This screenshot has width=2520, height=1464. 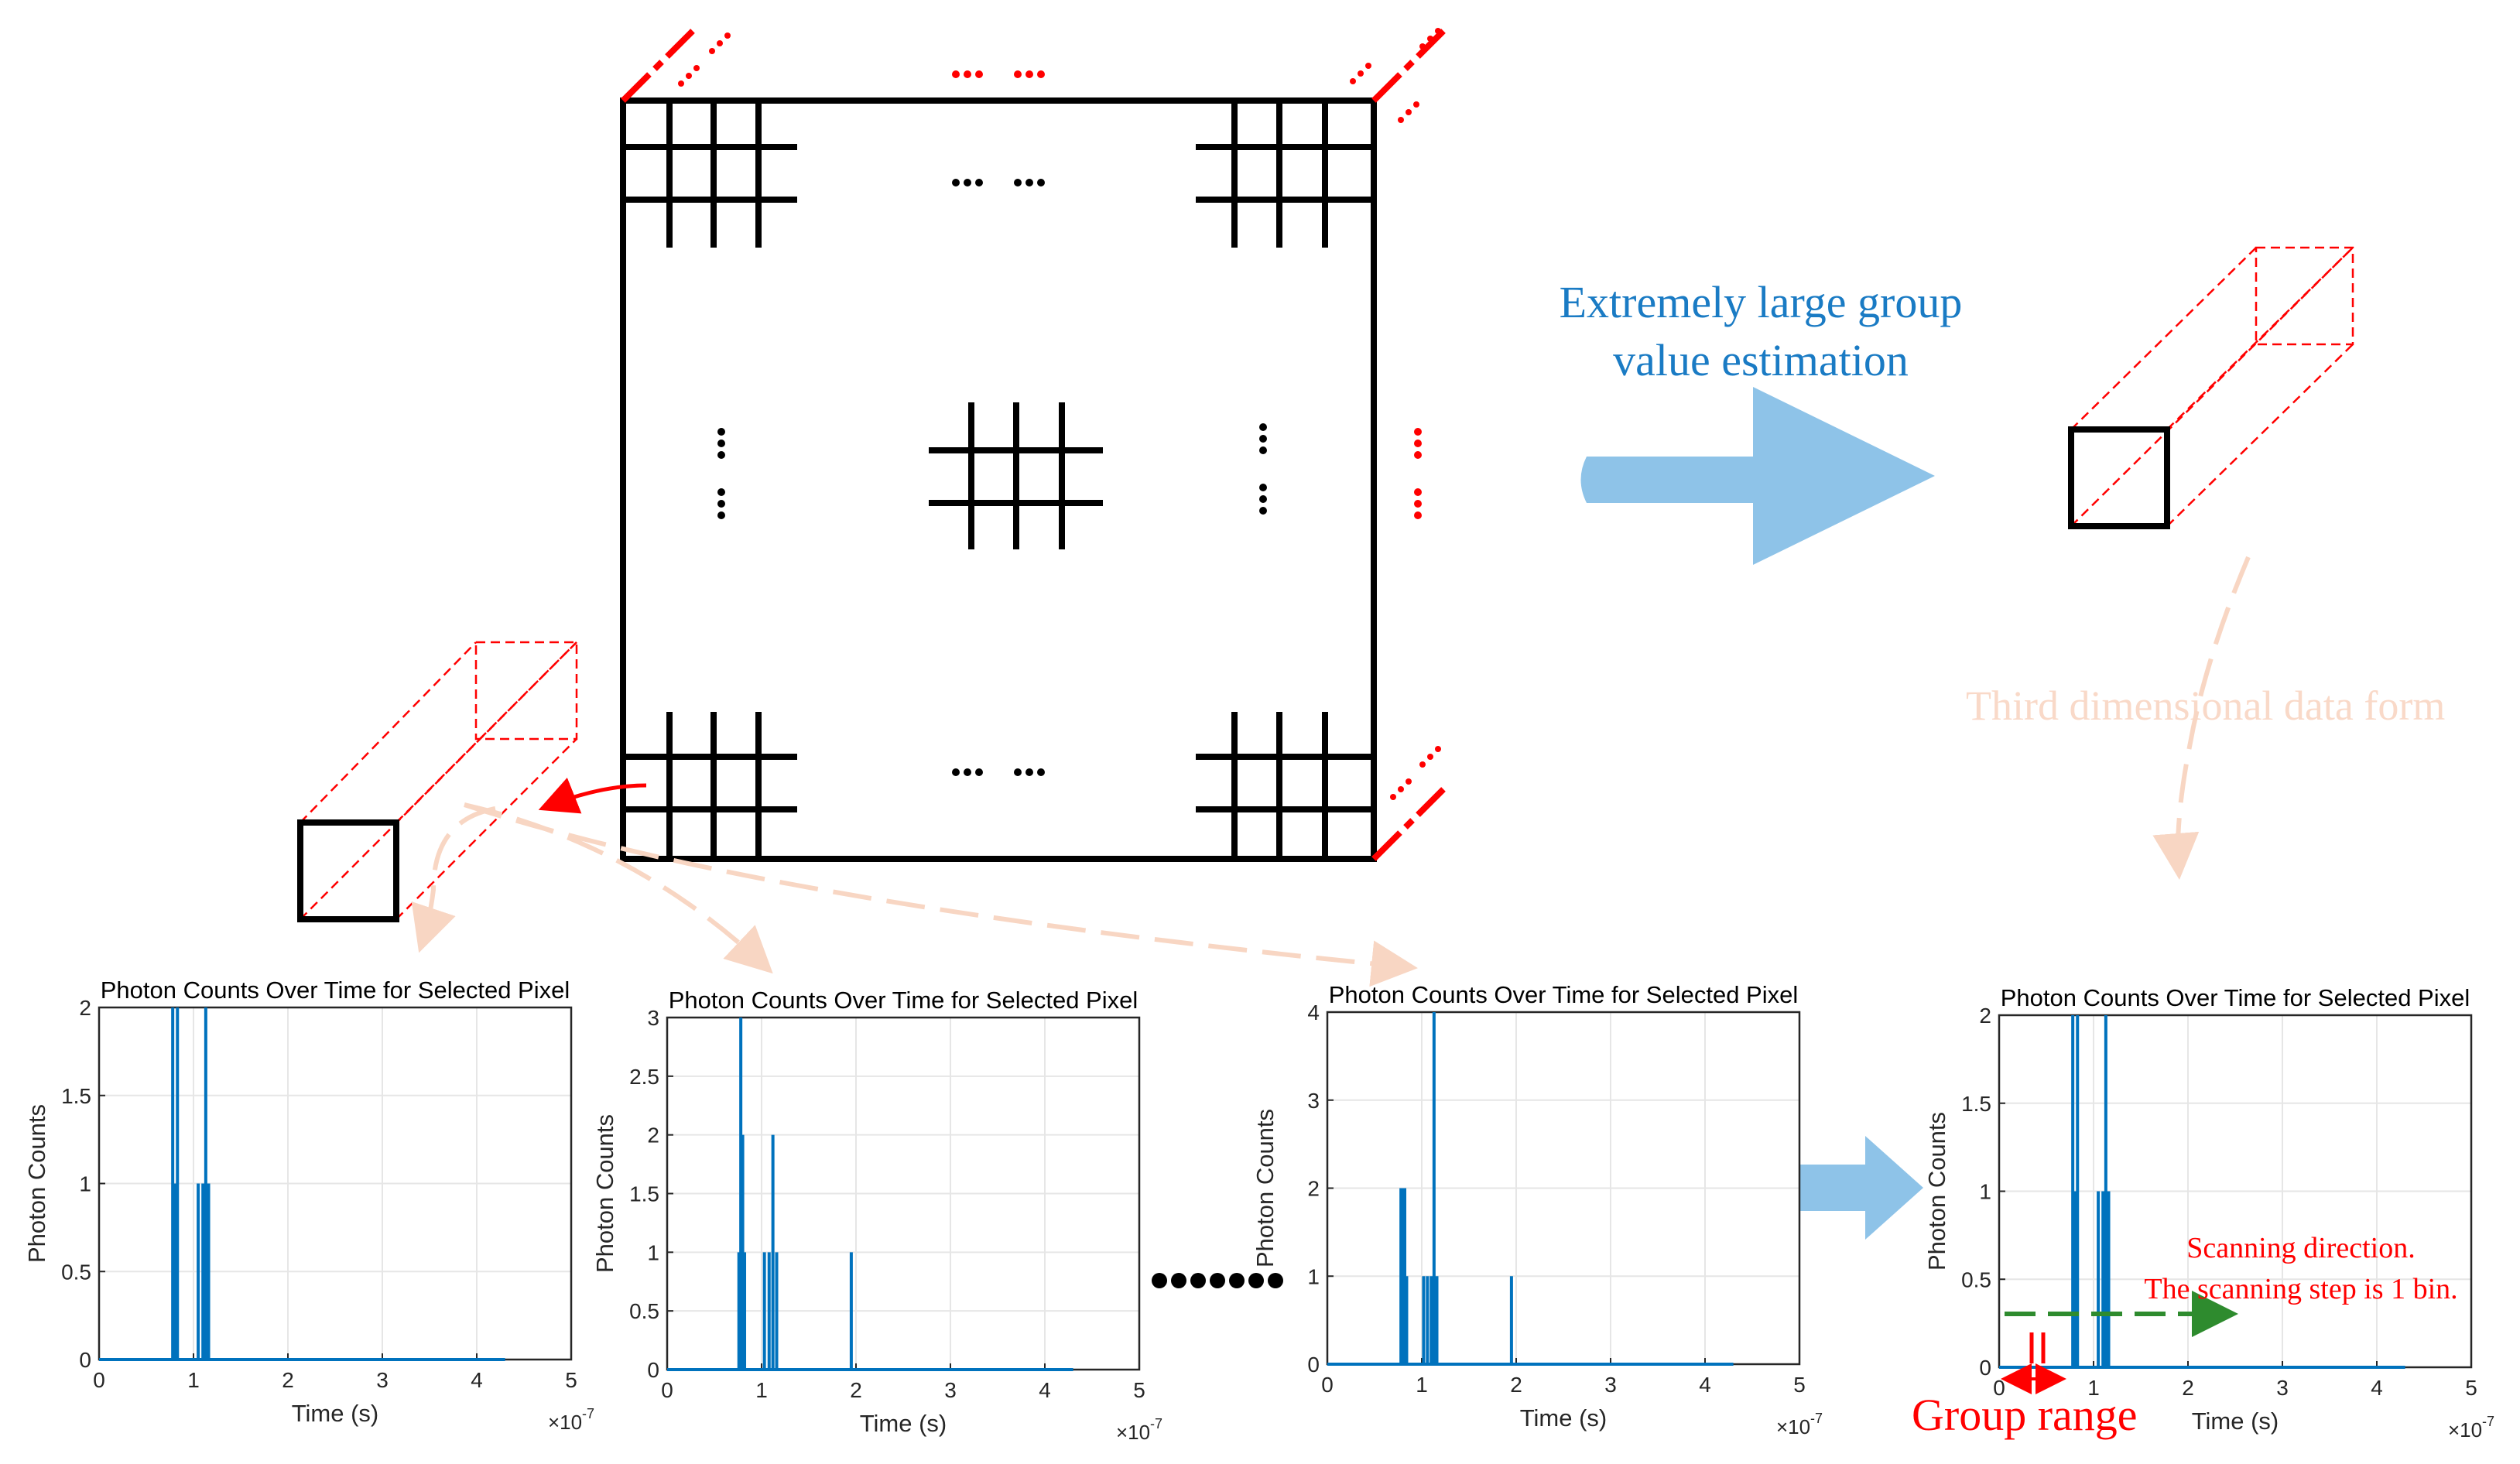 I want to click on third-dim-label: Third dimensional data form, so click(x=2205, y=705).